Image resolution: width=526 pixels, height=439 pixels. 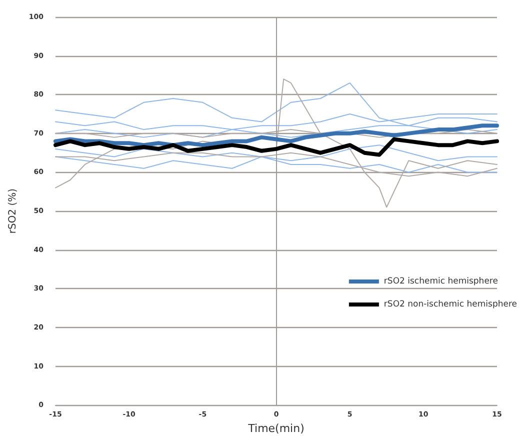 What do you see at coordinates (275, 428) in the screenshot?
I see `x-axis-title: Time(min)` at bounding box center [275, 428].